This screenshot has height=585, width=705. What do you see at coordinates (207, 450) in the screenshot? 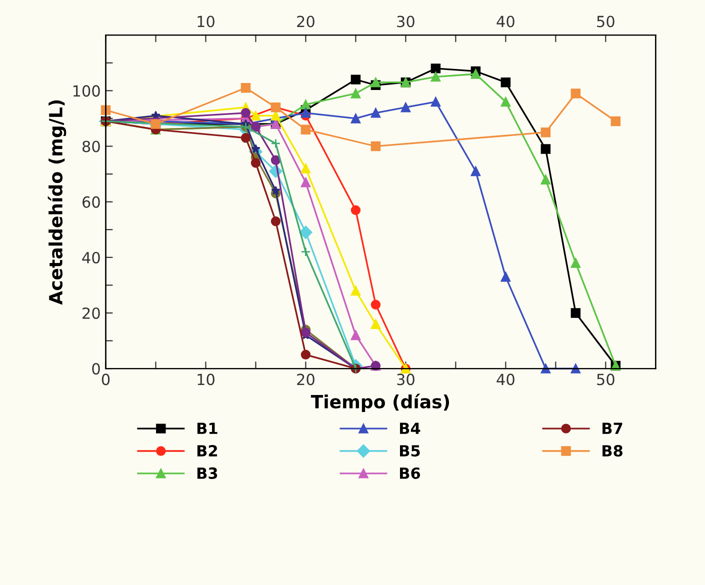
I see `legend-label: B2` at bounding box center [207, 450].